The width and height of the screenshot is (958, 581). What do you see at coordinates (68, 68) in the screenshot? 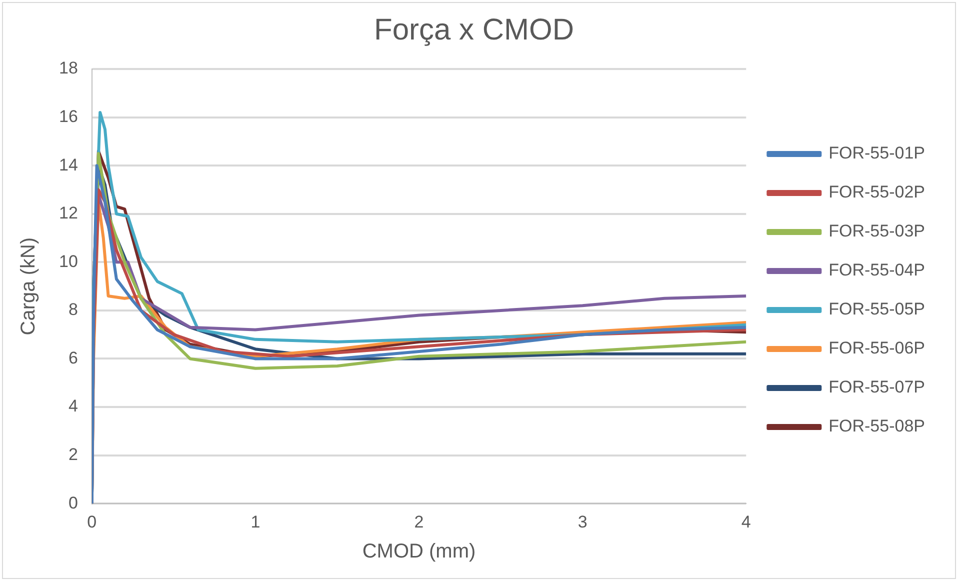
I see `y-tick-label: 18` at bounding box center [68, 68].